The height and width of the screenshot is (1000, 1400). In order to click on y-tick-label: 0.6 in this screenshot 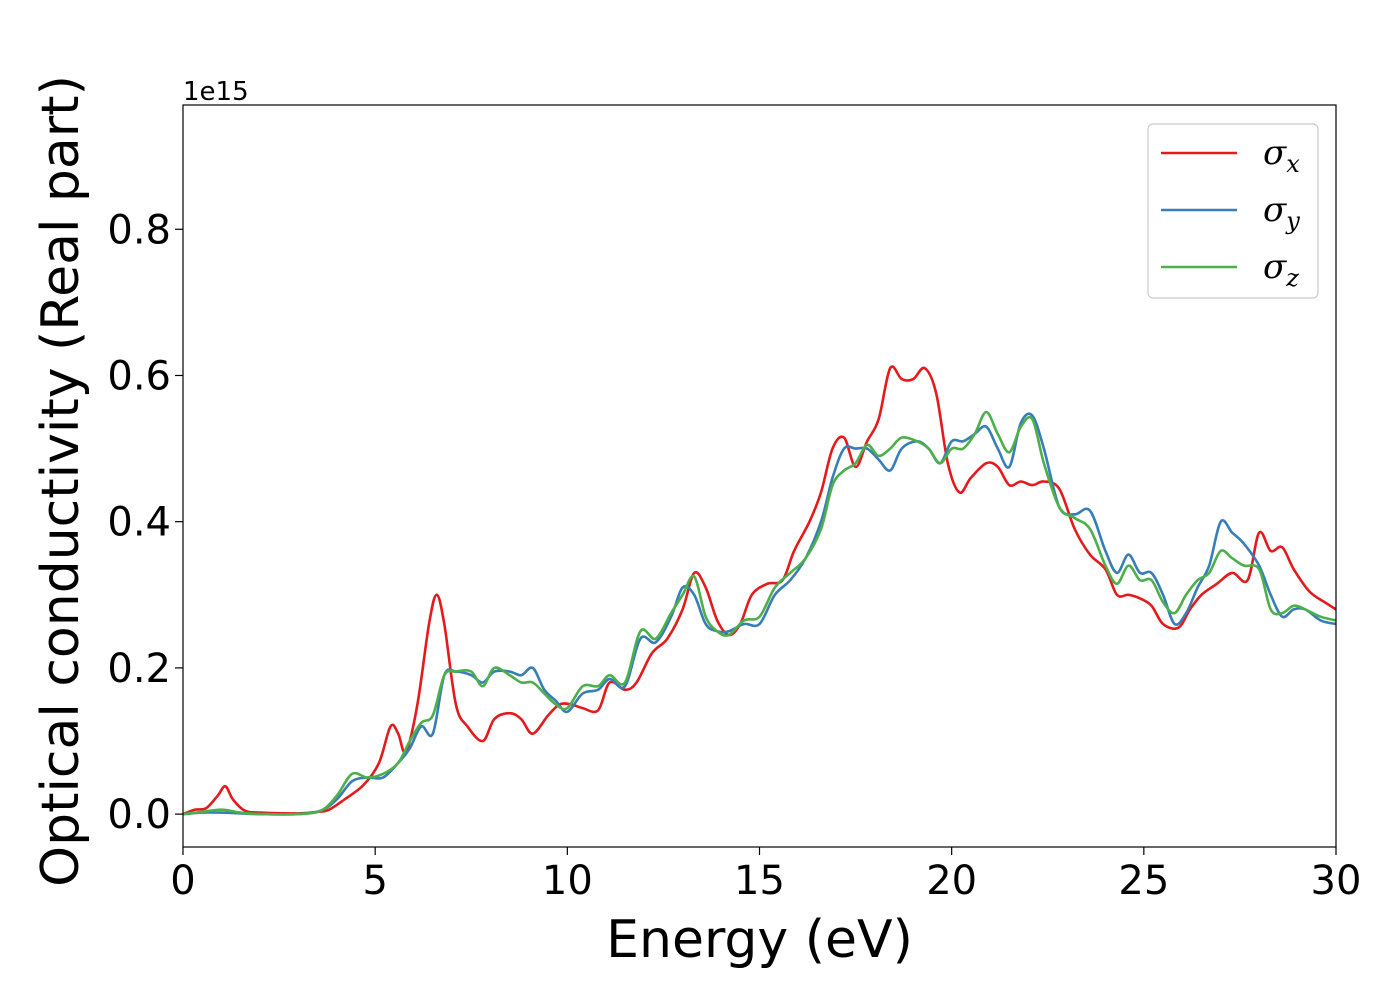, I will do `click(139, 376)`.